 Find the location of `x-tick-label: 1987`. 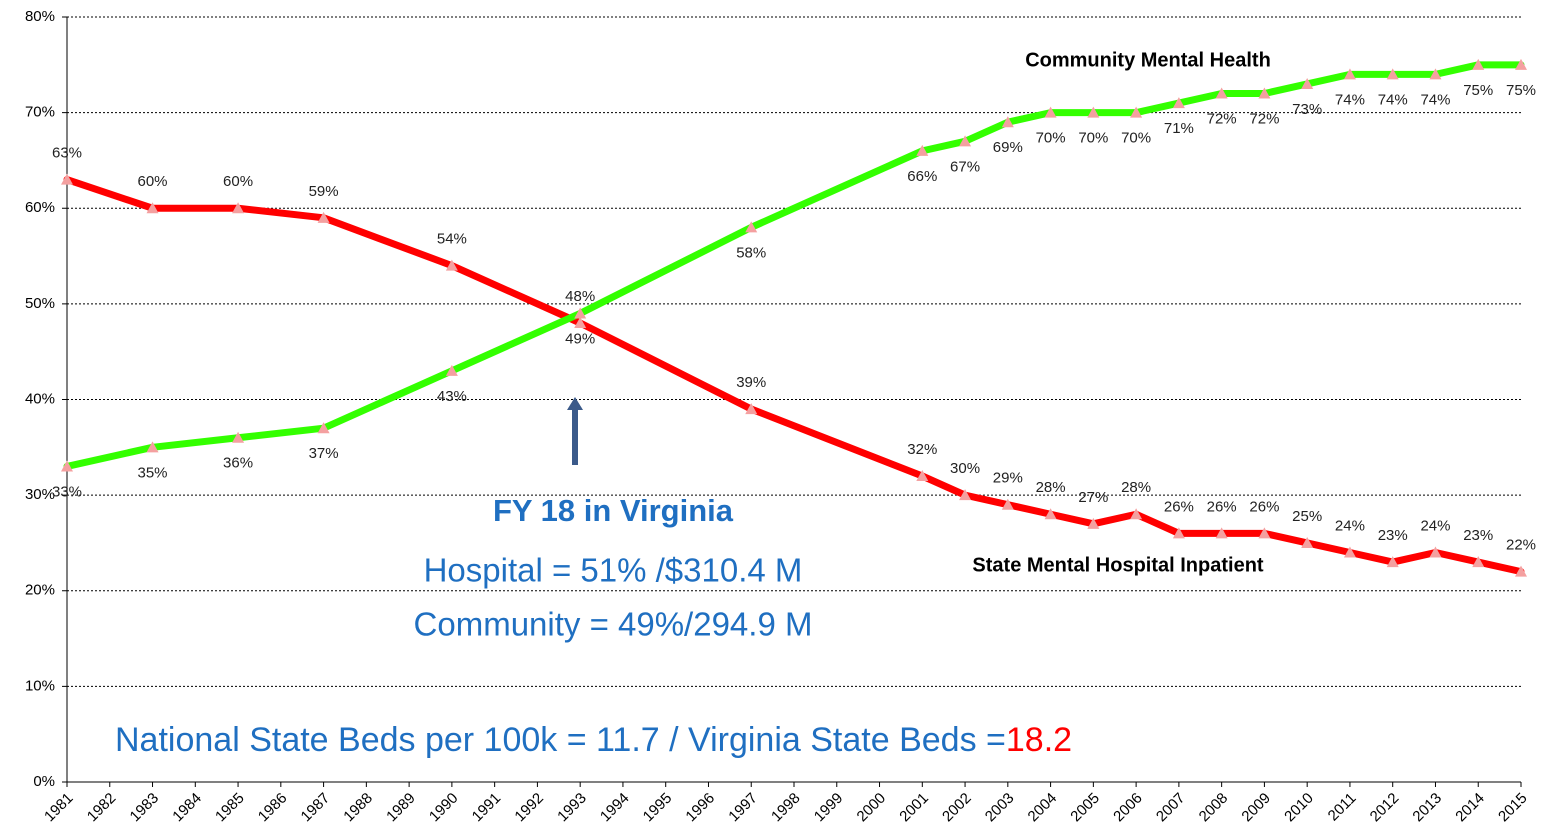

x-tick-label: 1987 is located at coordinates (316, 808).